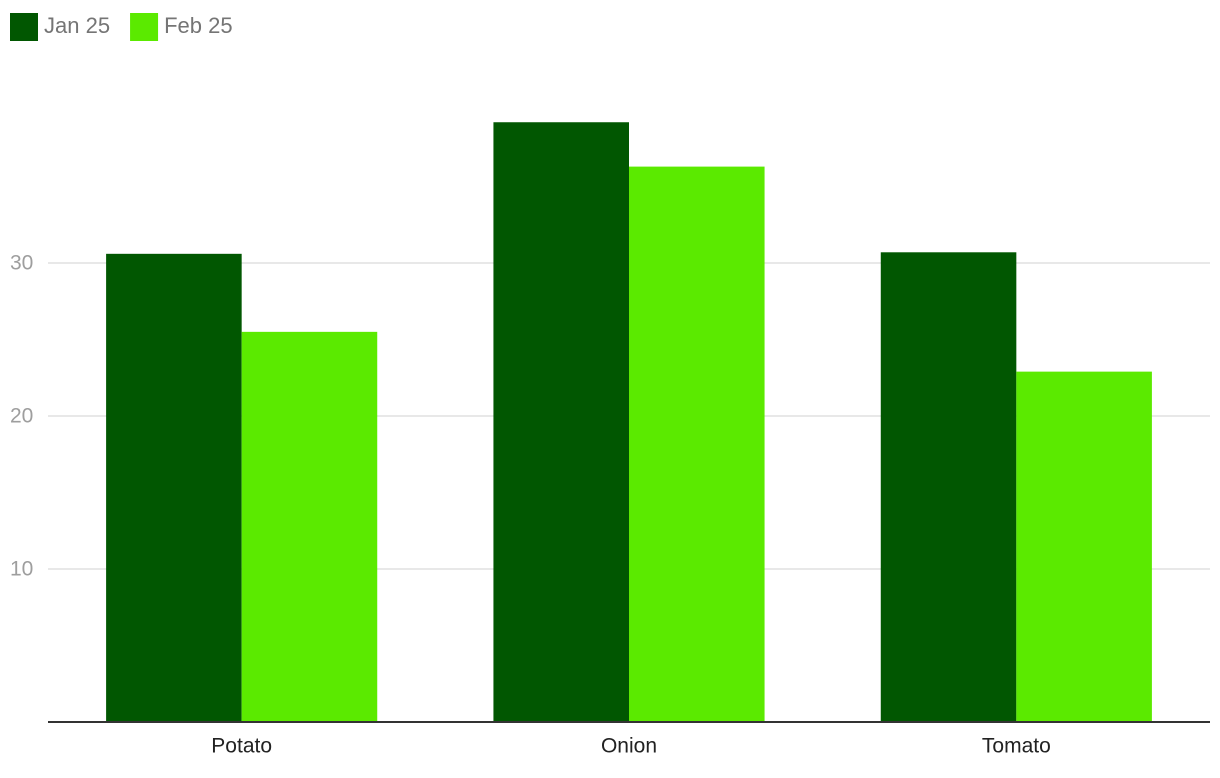 The width and height of the screenshot is (1220, 778). Describe the element at coordinates (21, 263) in the screenshot. I see `y-tick-label: 30` at that location.